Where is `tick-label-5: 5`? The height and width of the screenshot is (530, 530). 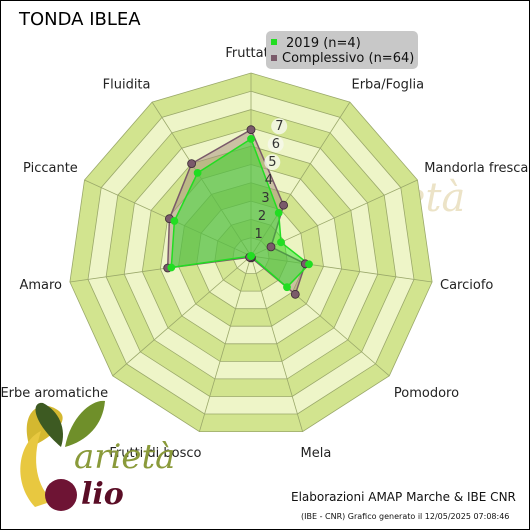 tick-label-5: 5 is located at coordinates (272, 162).